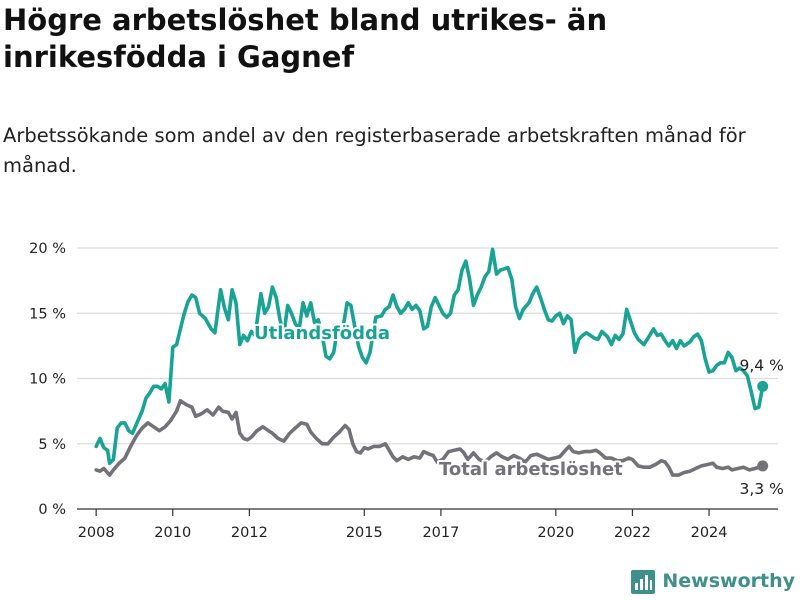 The image size is (800, 600). I want to click on x-tick-label: 2010, so click(172, 533).